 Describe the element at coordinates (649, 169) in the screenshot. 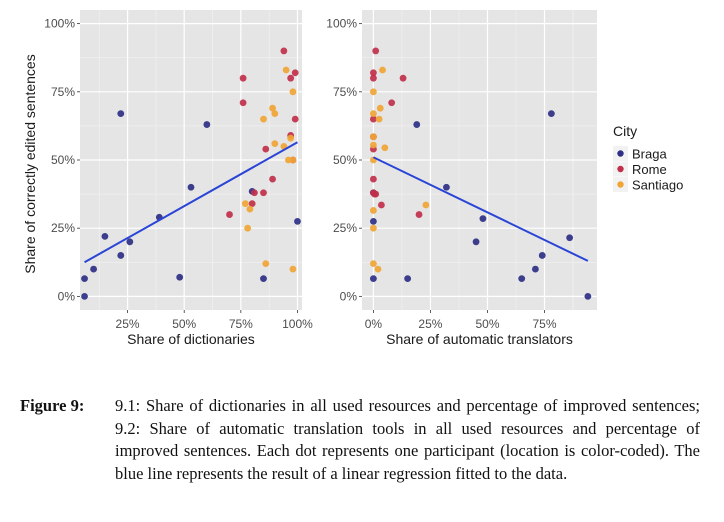

I see `legend-label-rome: Rome` at that location.